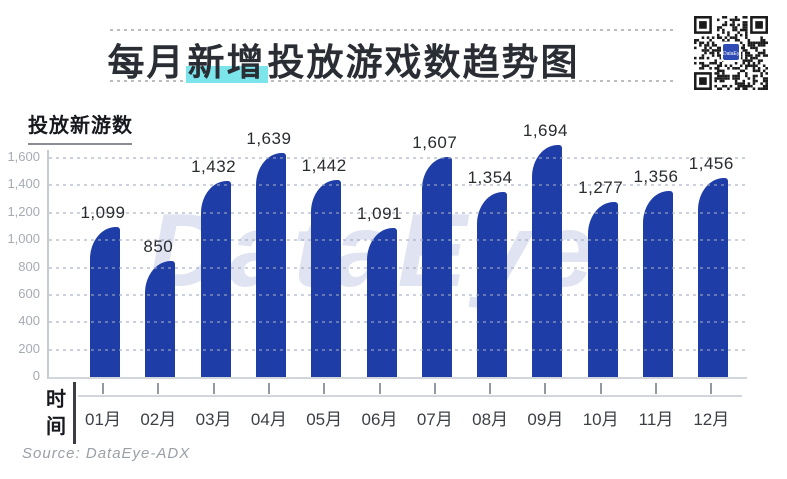 This screenshot has height=479, width=787. Describe the element at coordinates (23, 156) in the screenshot. I see `y-tick-label: 1,600` at that location.